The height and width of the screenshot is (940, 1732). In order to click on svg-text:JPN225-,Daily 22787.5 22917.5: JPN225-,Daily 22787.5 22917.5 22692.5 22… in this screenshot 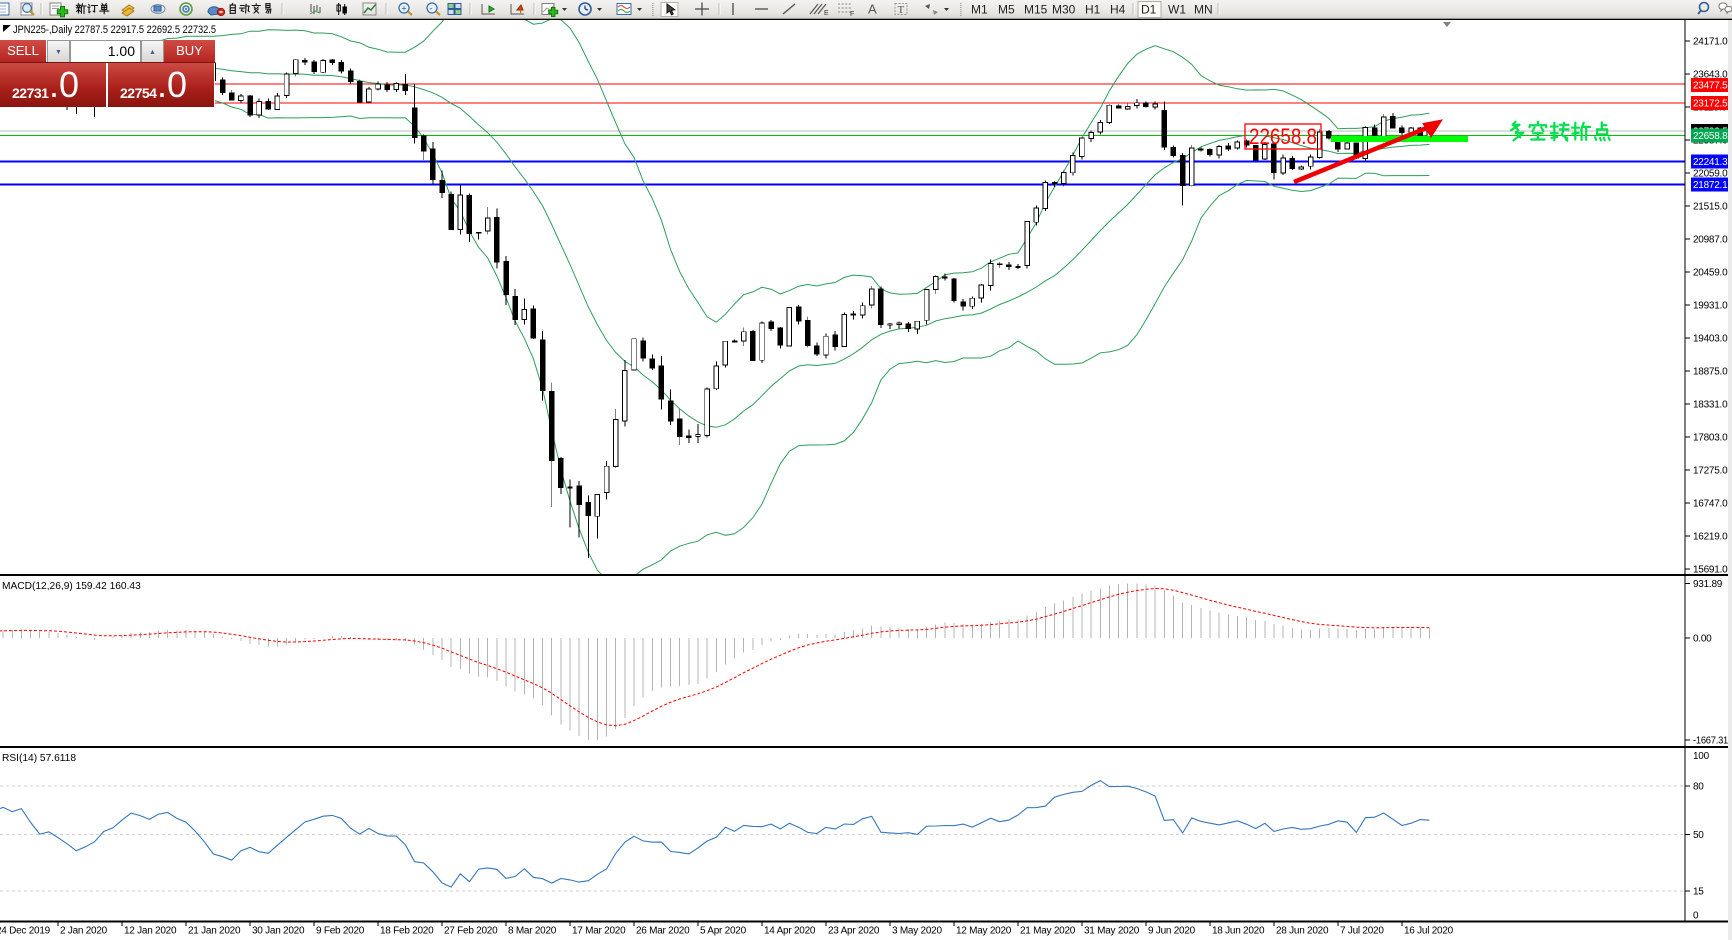, I will do `click(114, 30)`.